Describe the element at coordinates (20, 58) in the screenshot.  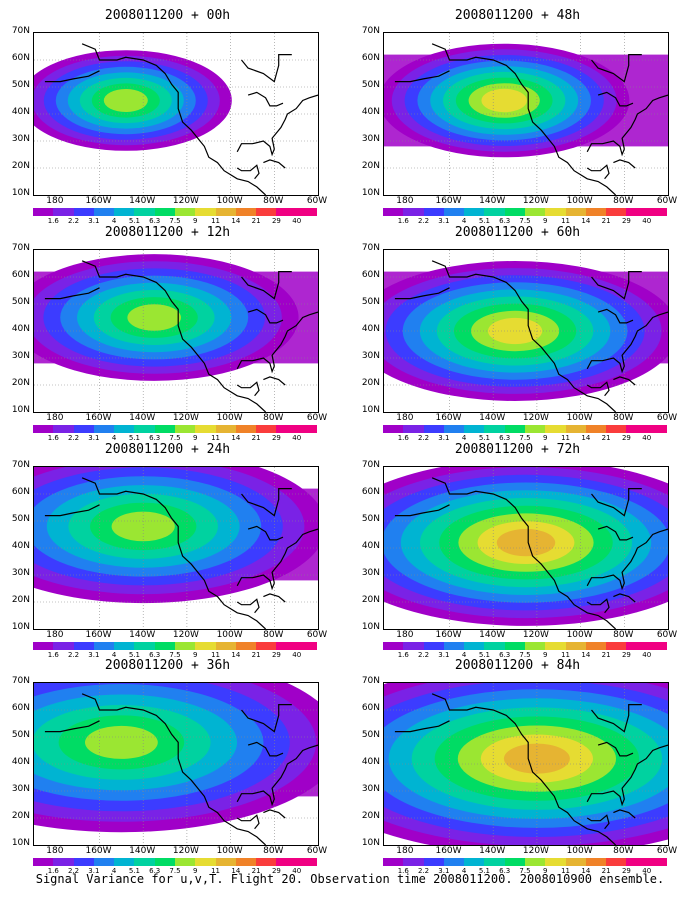
I see `lat-tick-label: 60N` at that location.